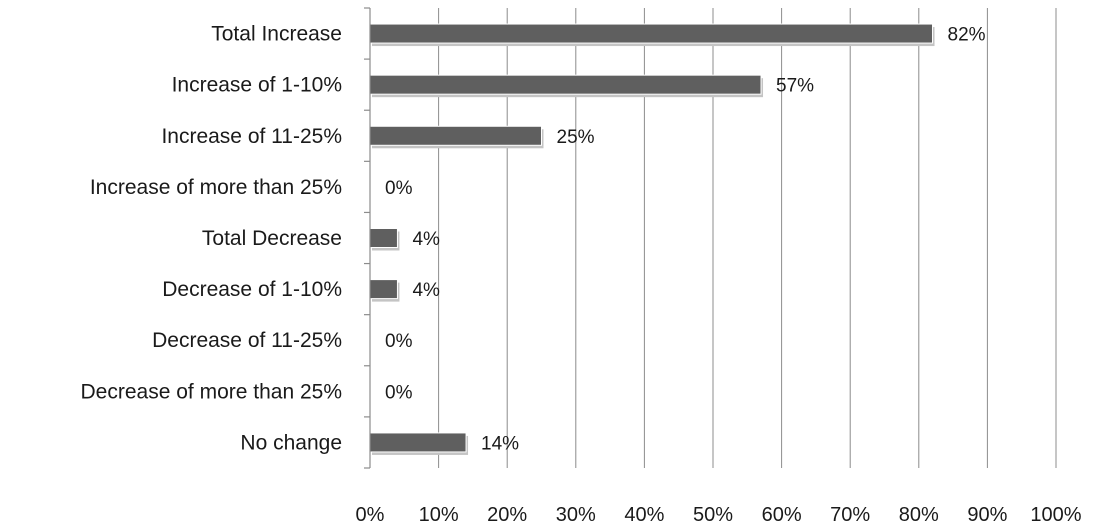 This screenshot has width=1104, height=529. Describe the element at coordinates (291, 442) in the screenshot. I see `category-label: No change` at that location.